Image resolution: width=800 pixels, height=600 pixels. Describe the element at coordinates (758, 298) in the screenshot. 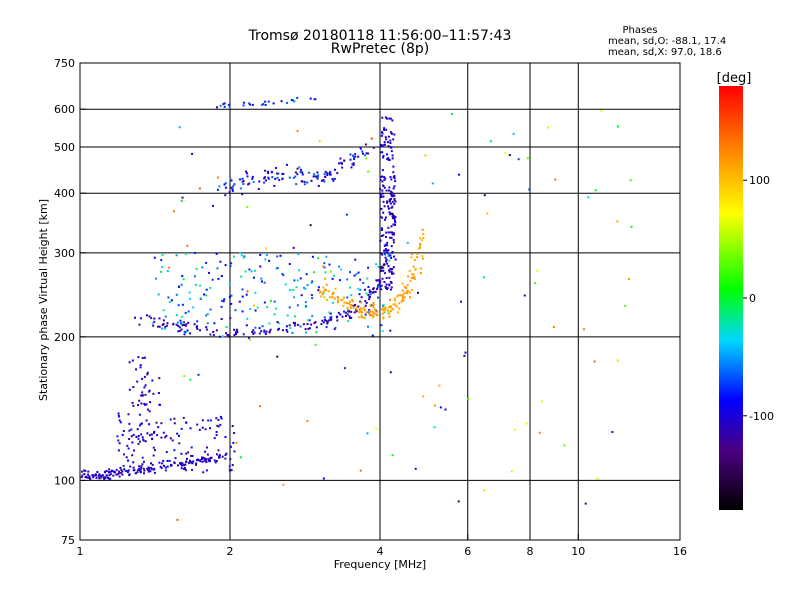

I see `colorbar-ticks: 100 0 -100` at that location.